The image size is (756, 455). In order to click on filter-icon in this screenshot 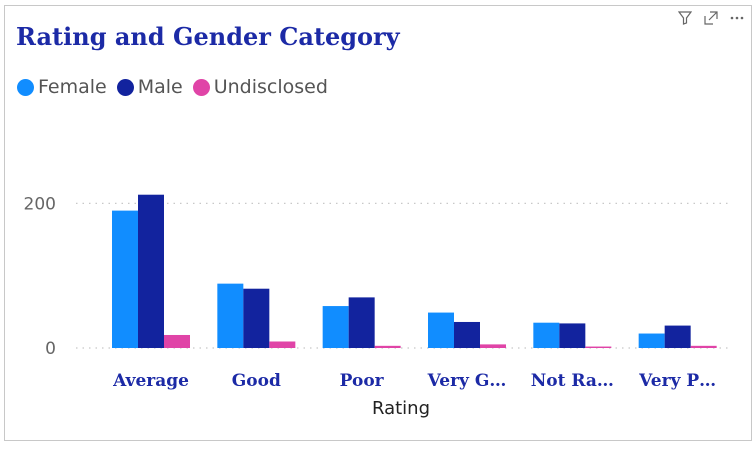, I will do `click(685, 18)`.